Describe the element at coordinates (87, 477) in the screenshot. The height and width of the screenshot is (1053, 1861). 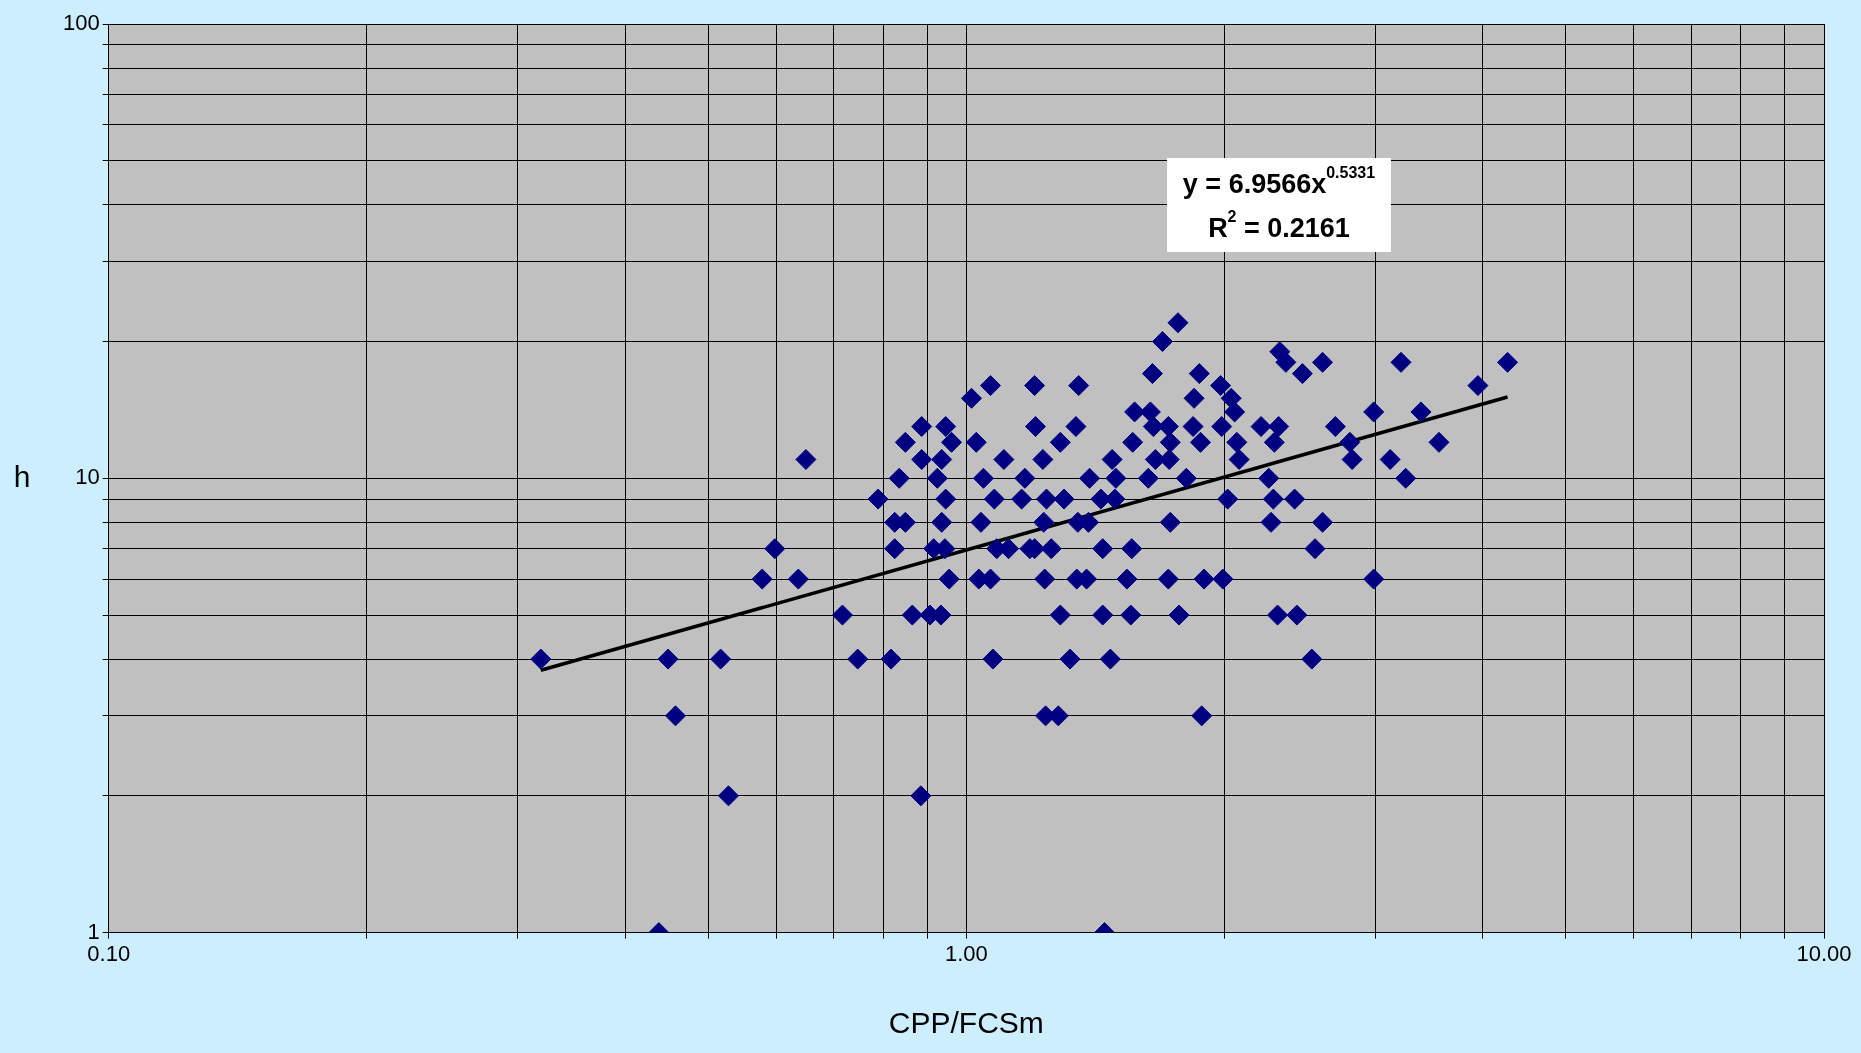
I see `y-tick-label: 10` at that location.